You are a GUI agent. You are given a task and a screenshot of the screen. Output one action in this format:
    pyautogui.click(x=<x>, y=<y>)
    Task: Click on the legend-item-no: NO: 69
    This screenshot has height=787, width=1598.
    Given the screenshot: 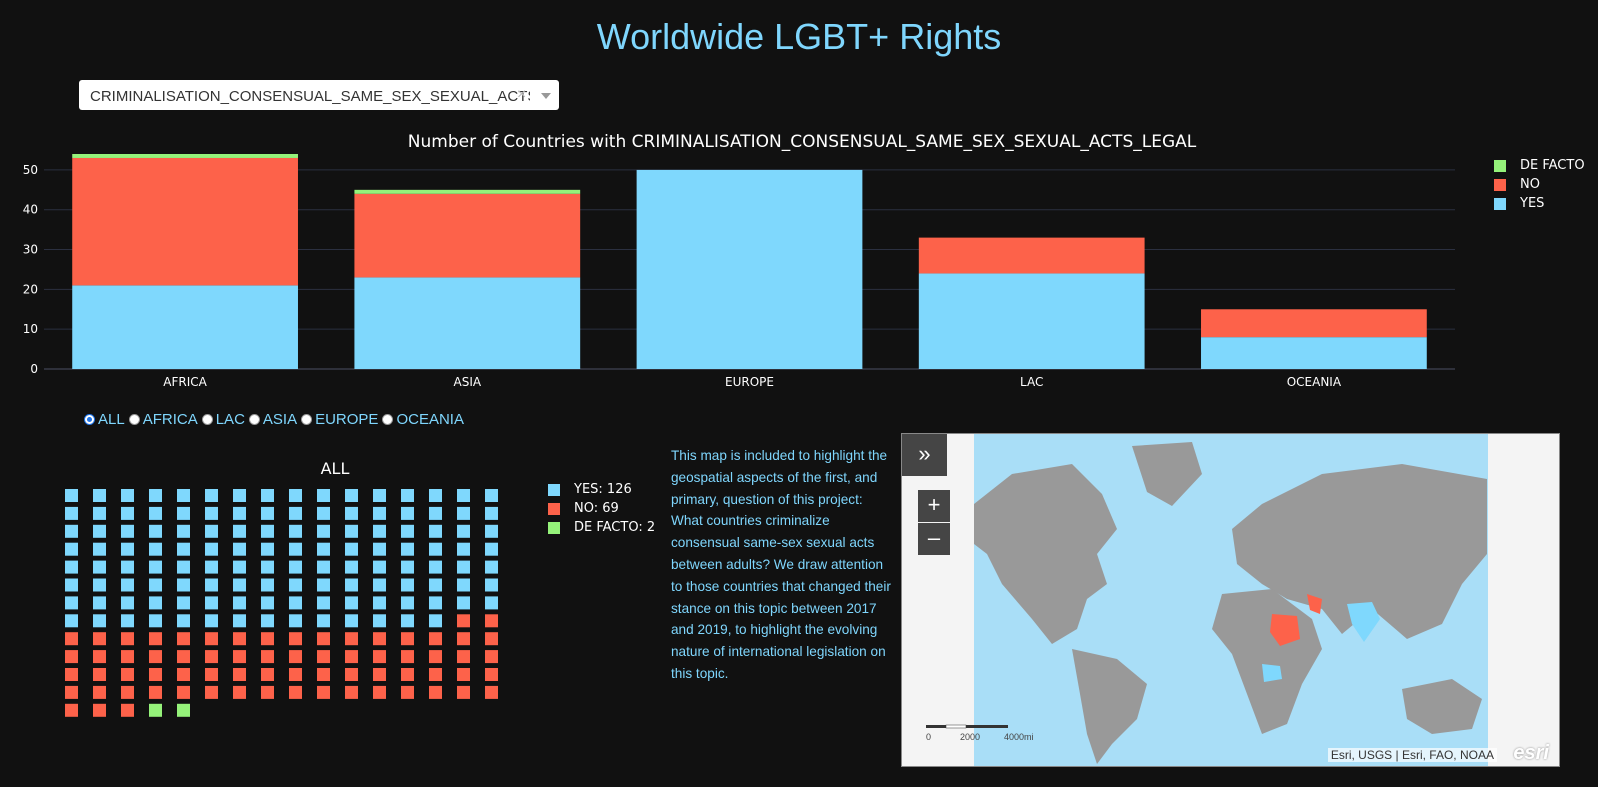 What is the action you would take?
    pyautogui.click(x=601, y=508)
    